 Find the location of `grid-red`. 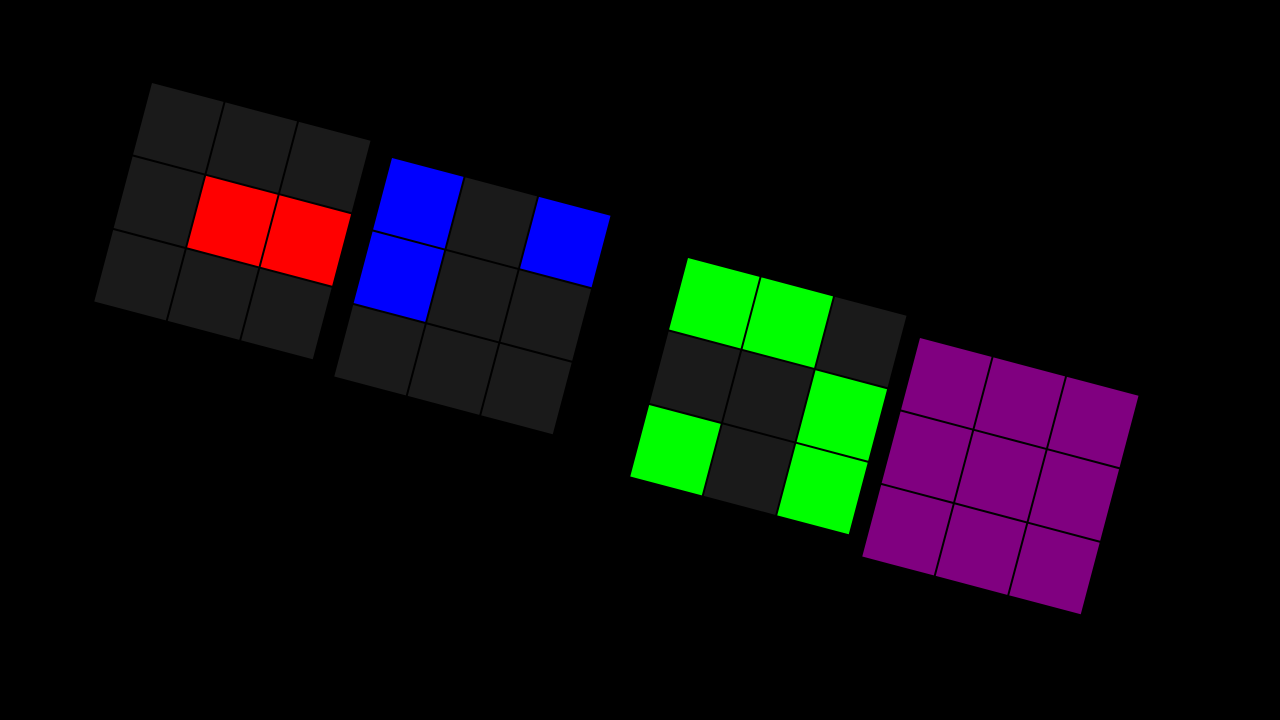

grid-red is located at coordinates (232, 221).